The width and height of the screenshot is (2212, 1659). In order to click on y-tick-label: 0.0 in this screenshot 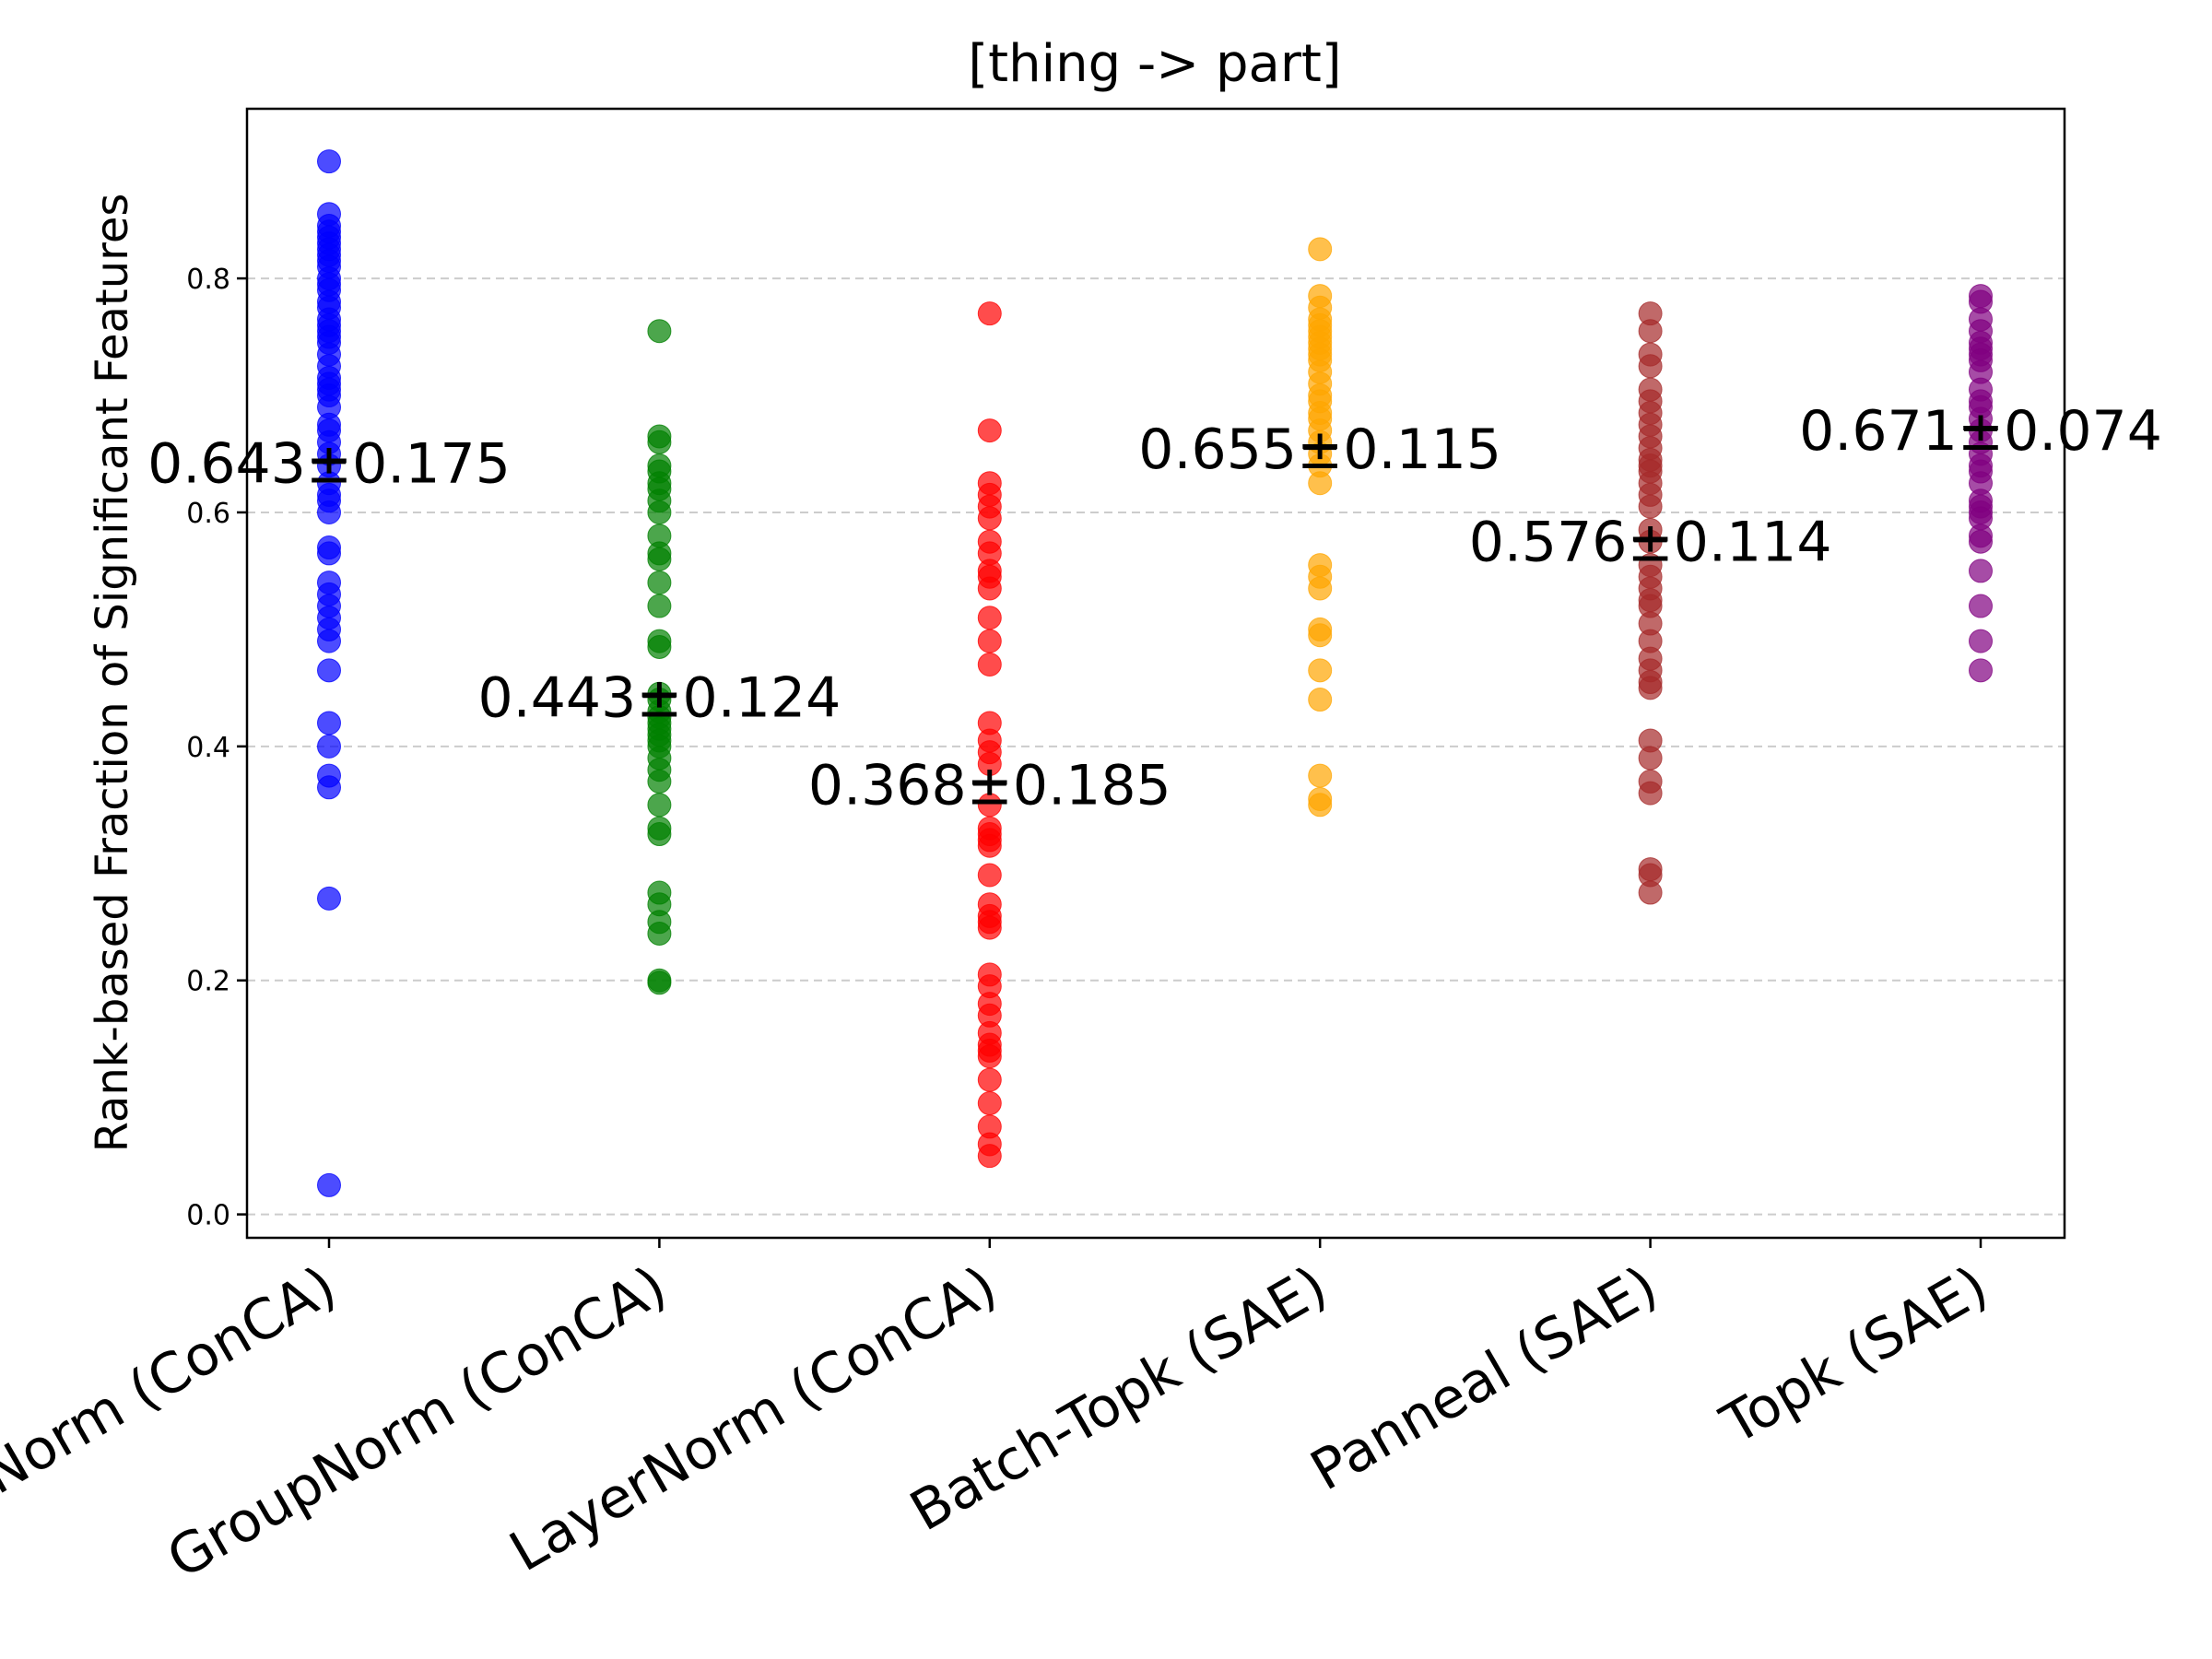, I will do `click(208, 1216)`.